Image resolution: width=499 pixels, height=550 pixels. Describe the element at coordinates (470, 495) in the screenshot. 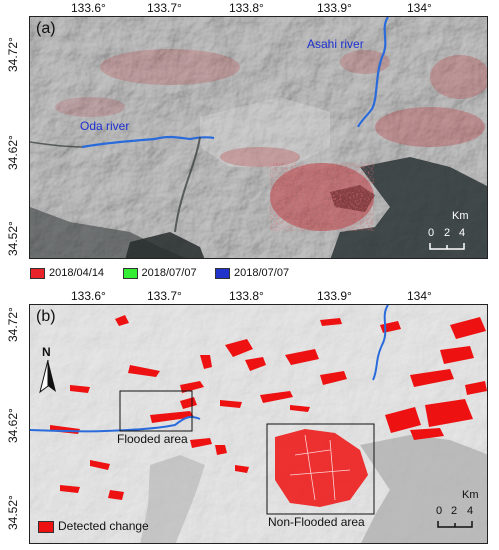

I see `scale-unit-b: Km` at that location.